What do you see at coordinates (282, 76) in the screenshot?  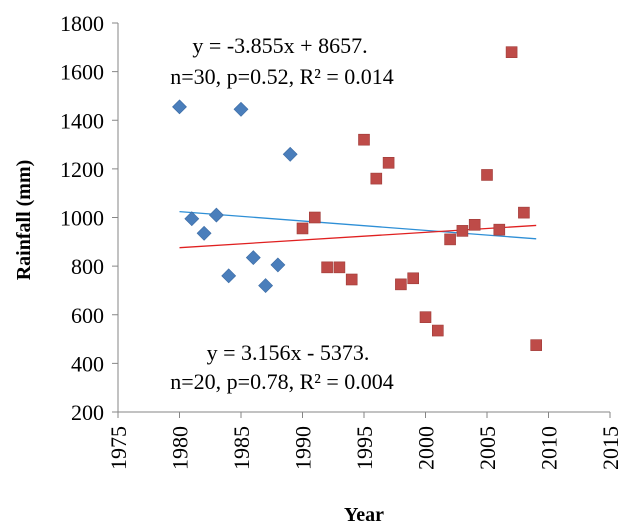 I see `annotation-1-line2: n=30, p=0.52, R² = 0.014` at bounding box center [282, 76].